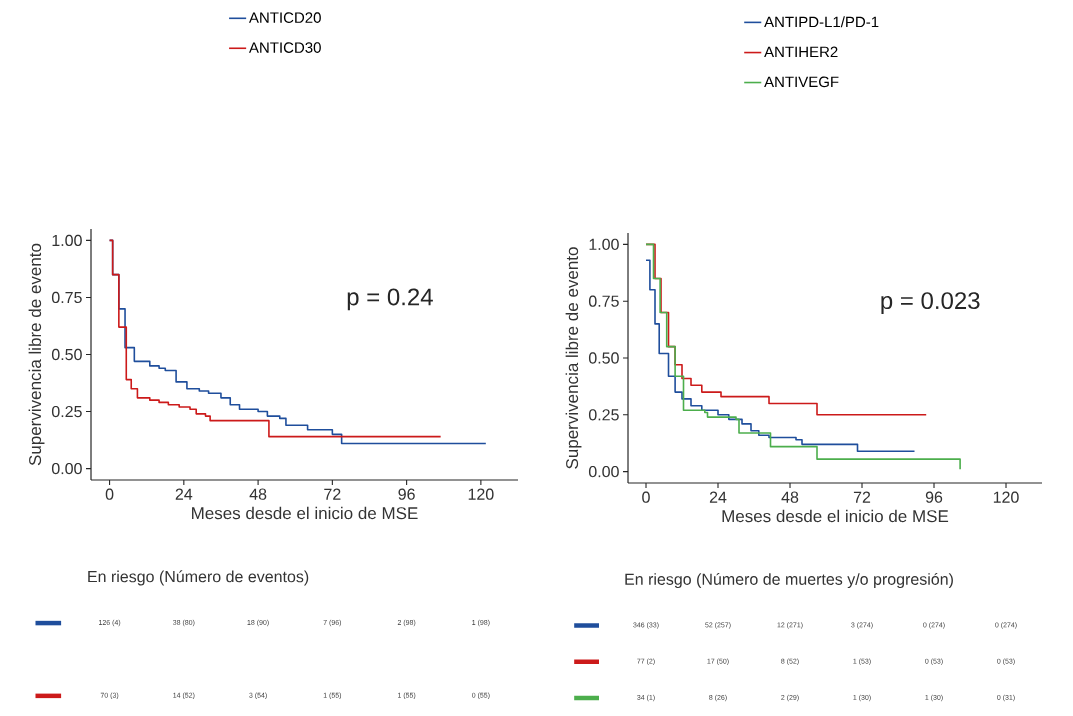  What do you see at coordinates (390, 299) in the screenshot?
I see `annotation: p = 0.24` at bounding box center [390, 299].